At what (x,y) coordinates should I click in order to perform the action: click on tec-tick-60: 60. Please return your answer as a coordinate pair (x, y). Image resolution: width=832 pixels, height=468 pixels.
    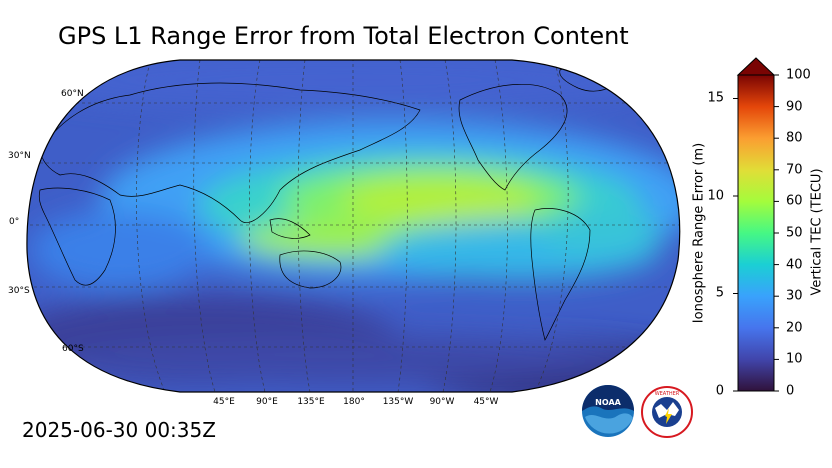
    Looking at the image, I should click on (794, 201).